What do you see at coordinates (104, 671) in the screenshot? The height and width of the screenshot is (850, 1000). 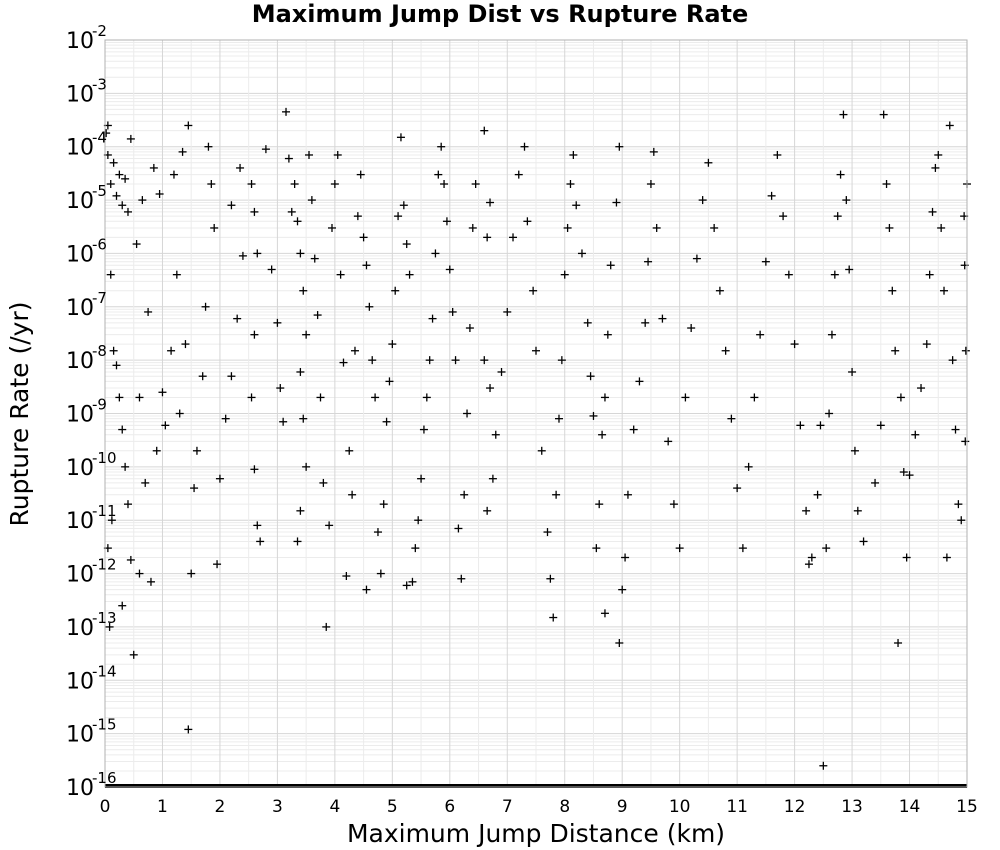 I see `y-tick-exponent: -14` at bounding box center [104, 671].